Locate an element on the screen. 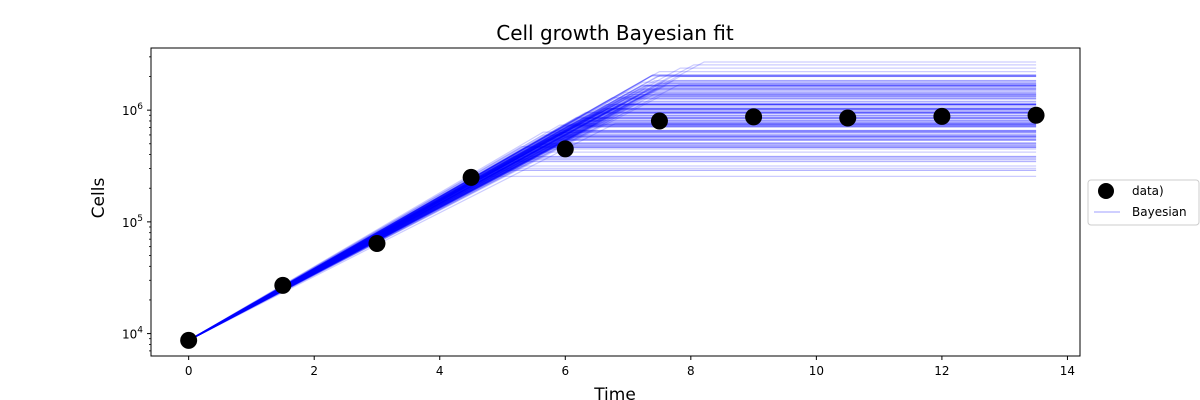 Image resolution: width=1200 pixels, height=400 pixels. y-tick-label: 105 is located at coordinates (132, 222).